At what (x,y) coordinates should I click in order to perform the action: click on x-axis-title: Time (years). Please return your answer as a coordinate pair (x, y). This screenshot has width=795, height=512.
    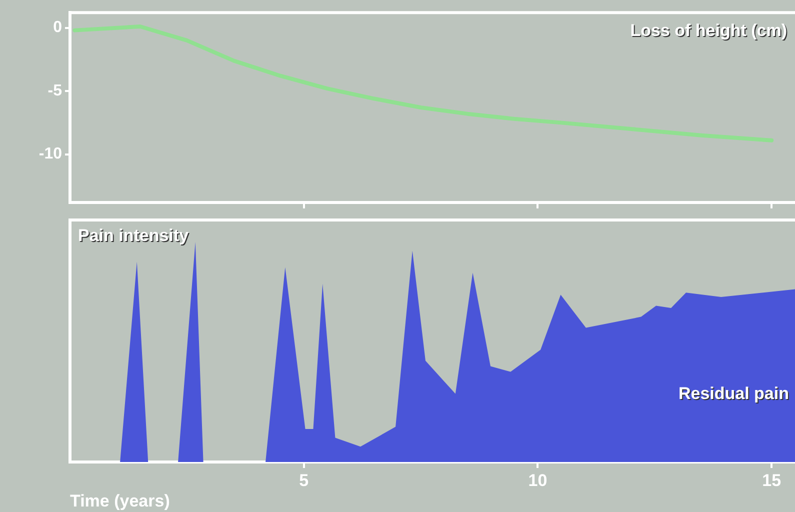
    Looking at the image, I should click on (120, 500).